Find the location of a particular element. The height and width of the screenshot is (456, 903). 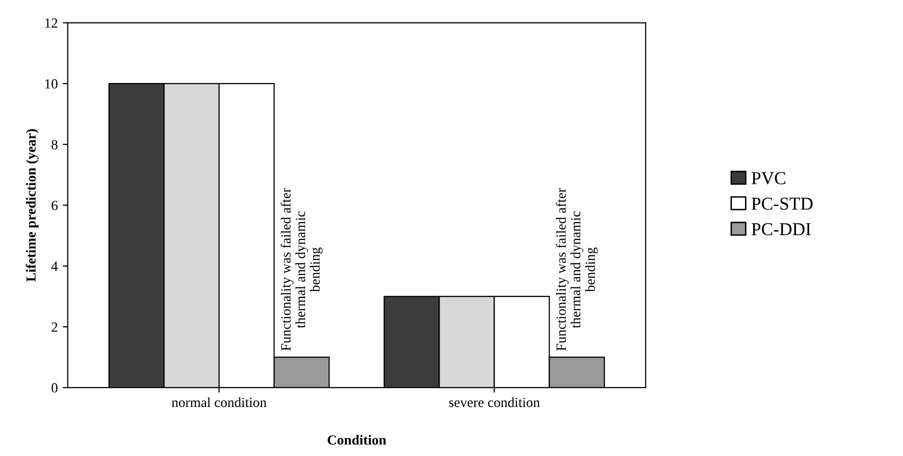

y-tick-label: 10 is located at coordinates (51, 84).